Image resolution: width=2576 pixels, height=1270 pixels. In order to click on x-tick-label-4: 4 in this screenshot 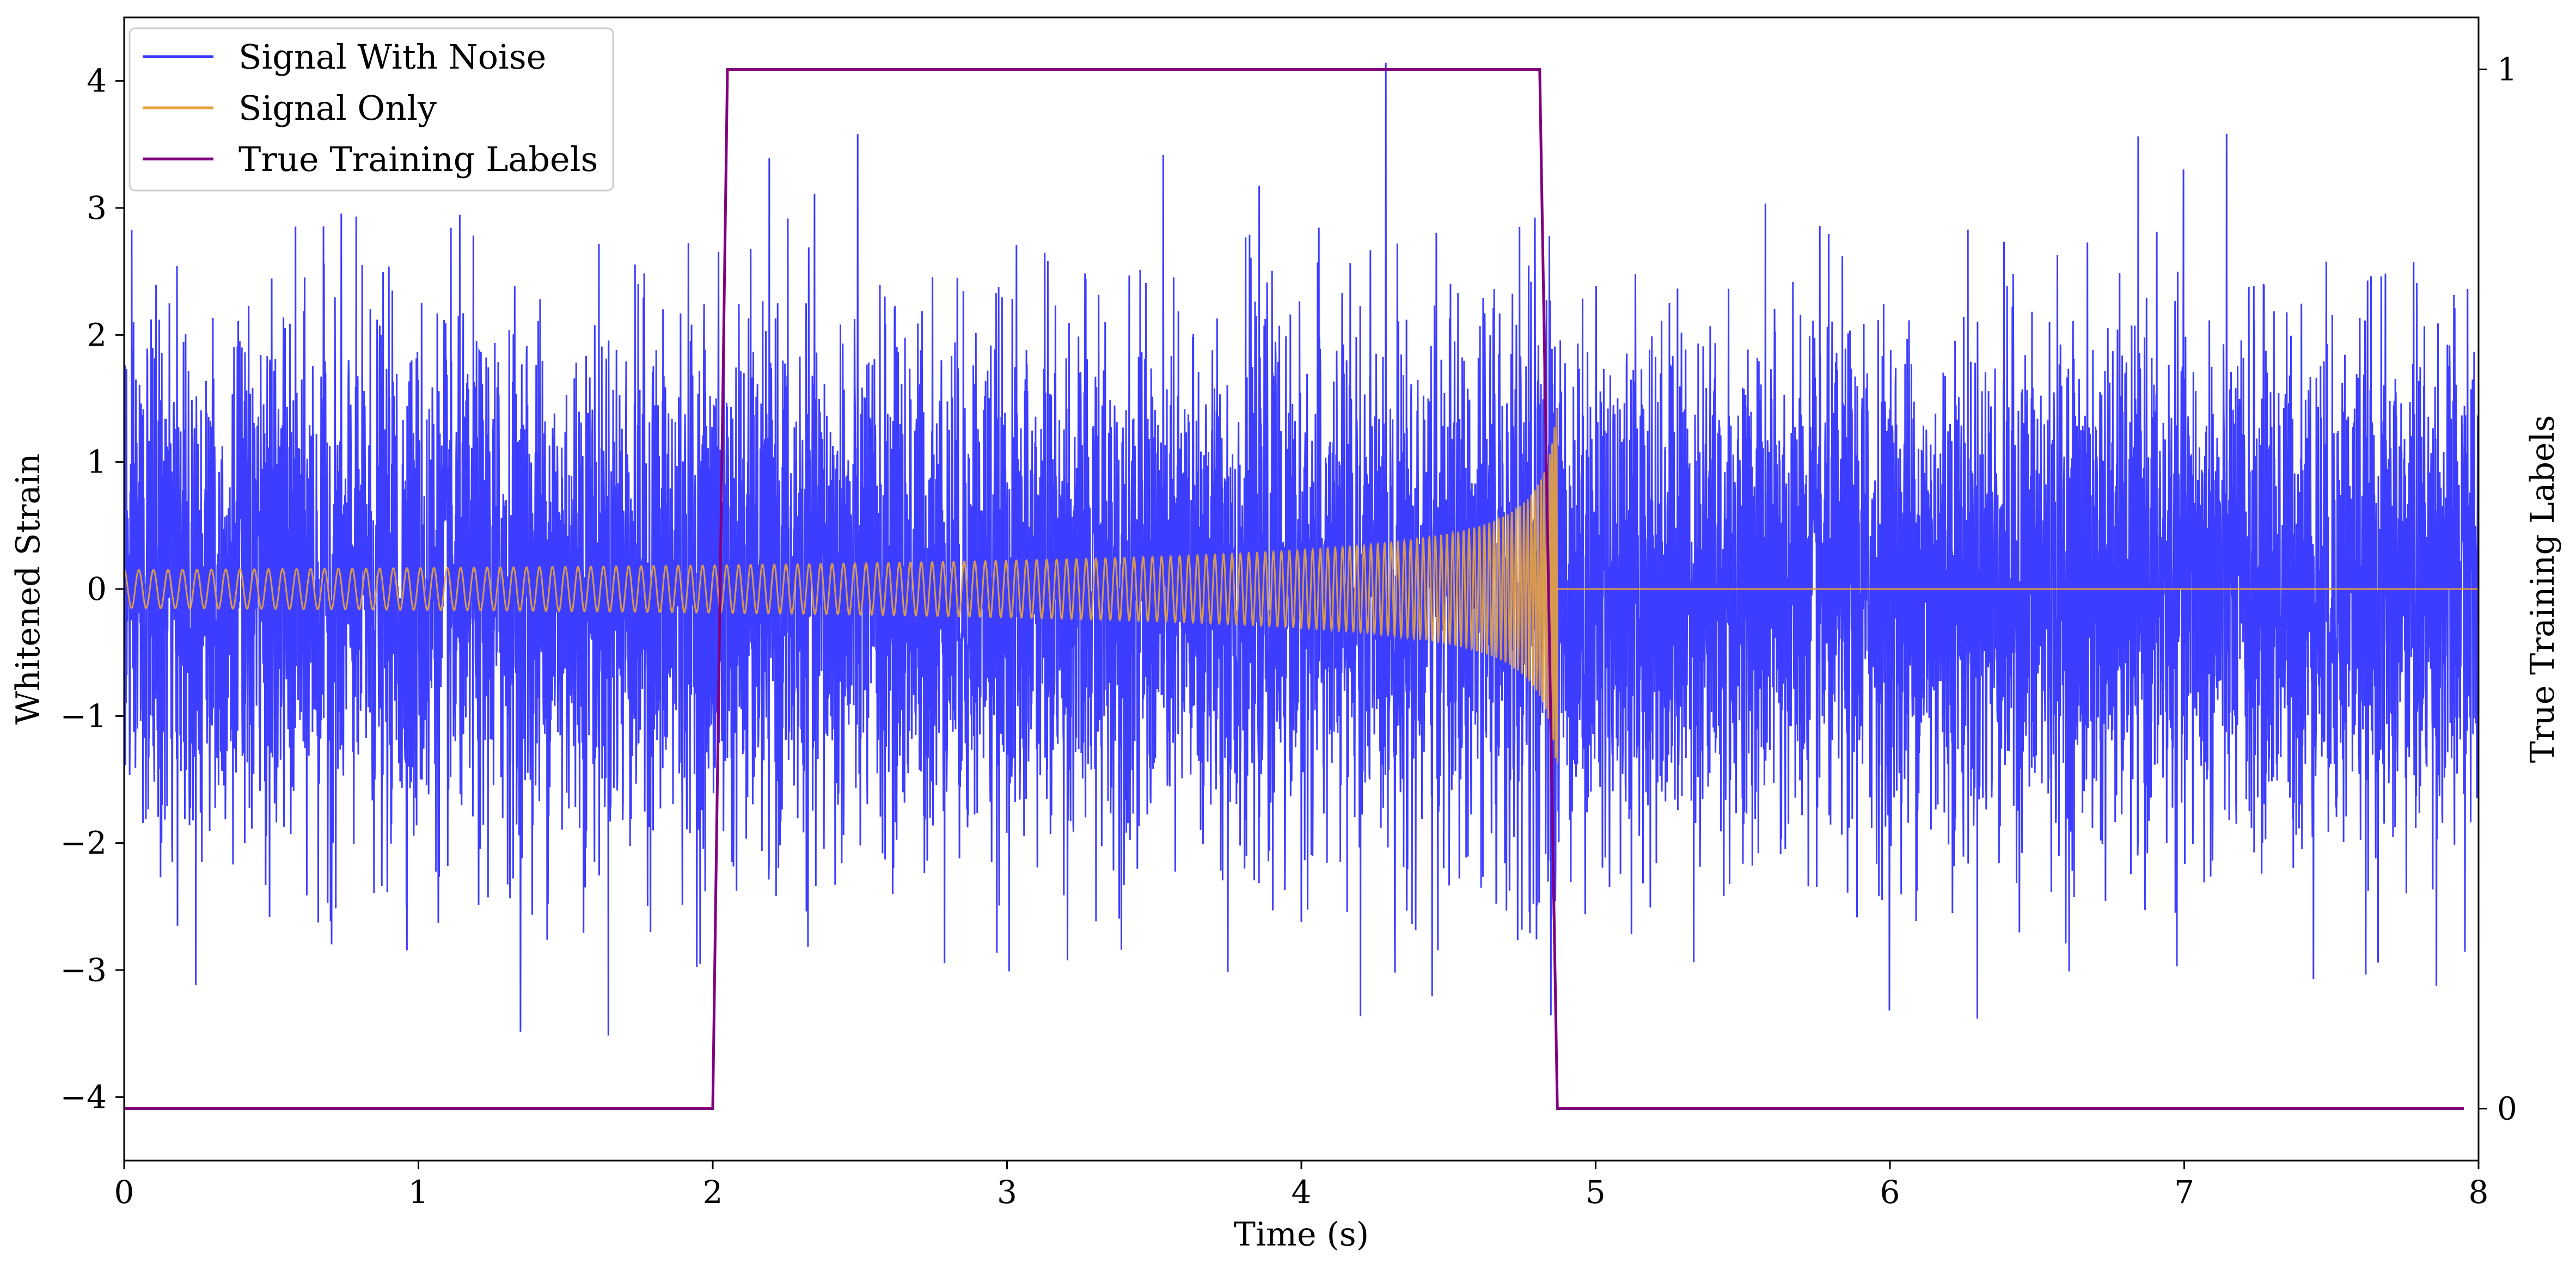, I will do `click(1302, 1192)`.